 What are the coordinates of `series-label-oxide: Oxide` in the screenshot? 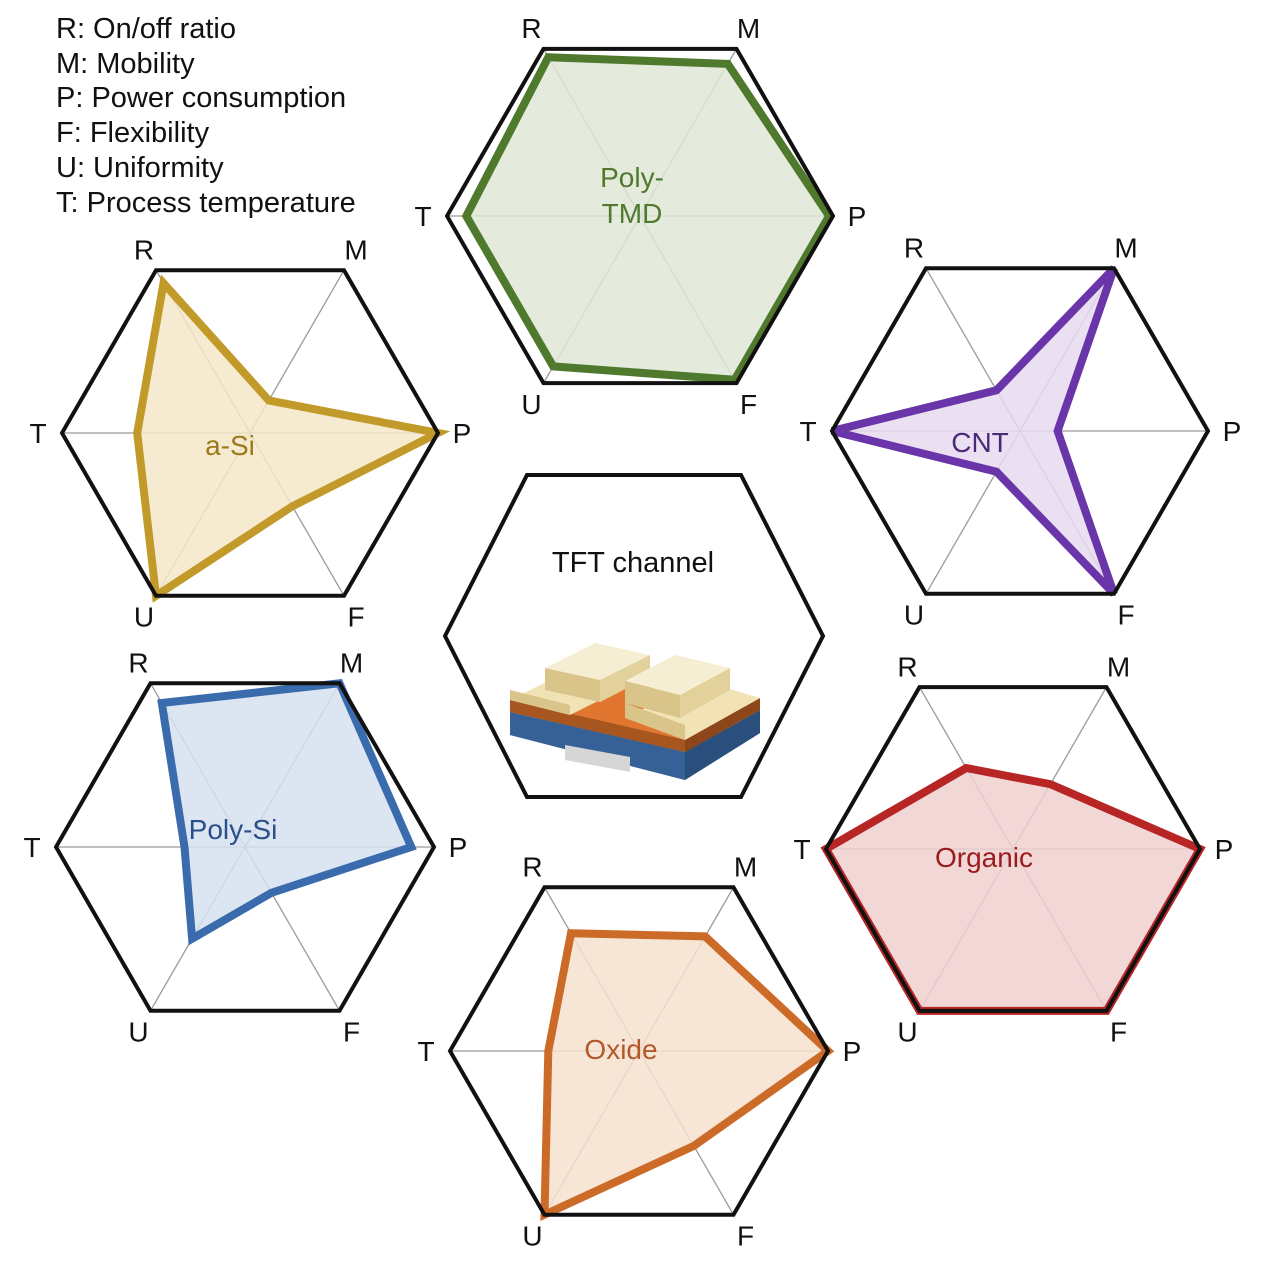 It's located at (620, 1049).